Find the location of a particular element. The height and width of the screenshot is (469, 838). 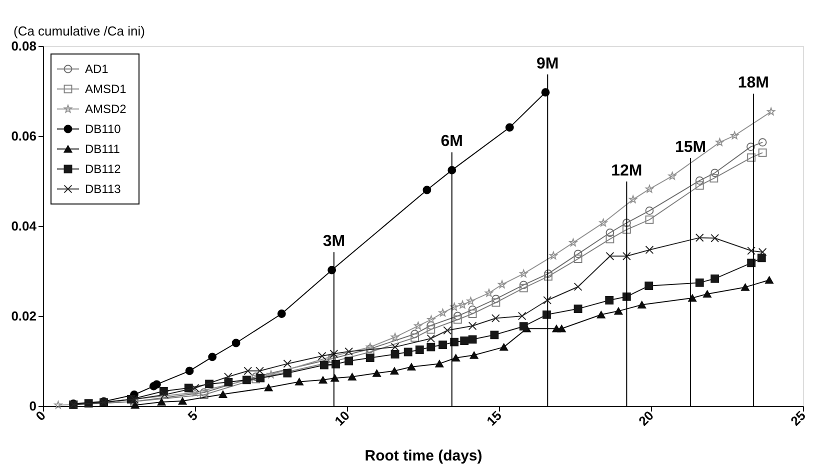

x-tick-label: 10 is located at coordinates (342, 418).